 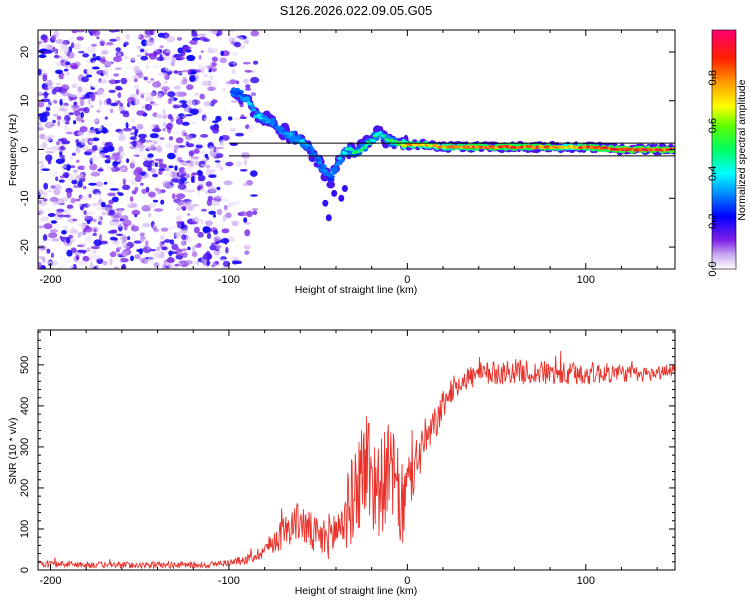 What do you see at coordinates (407, 280) in the screenshot?
I see `x-tick-label: 0` at bounding box center [407, 280].